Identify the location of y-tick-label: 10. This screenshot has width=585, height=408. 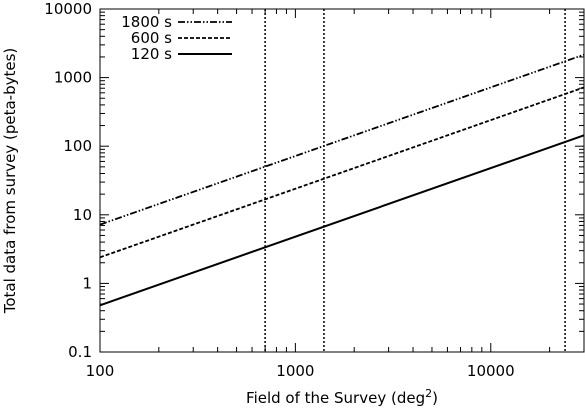
(82, 215).